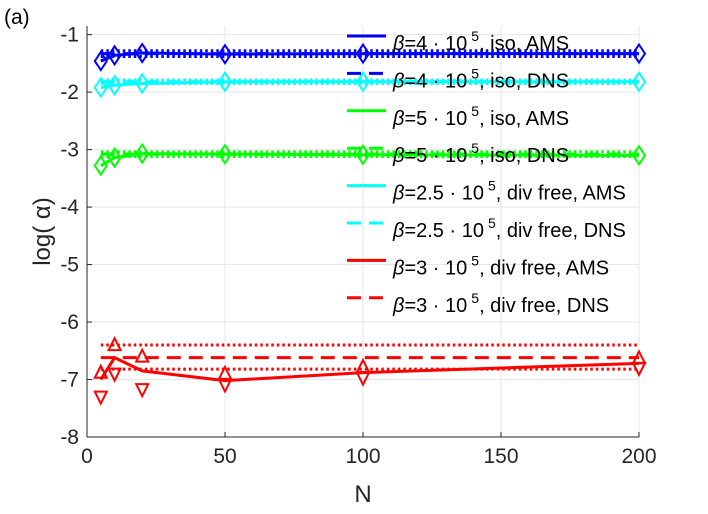 The width and height of the screenshot is (708, 514). I want to click on legend-label: β=3 · 10 5, div free, DNS, so click(500, 303).